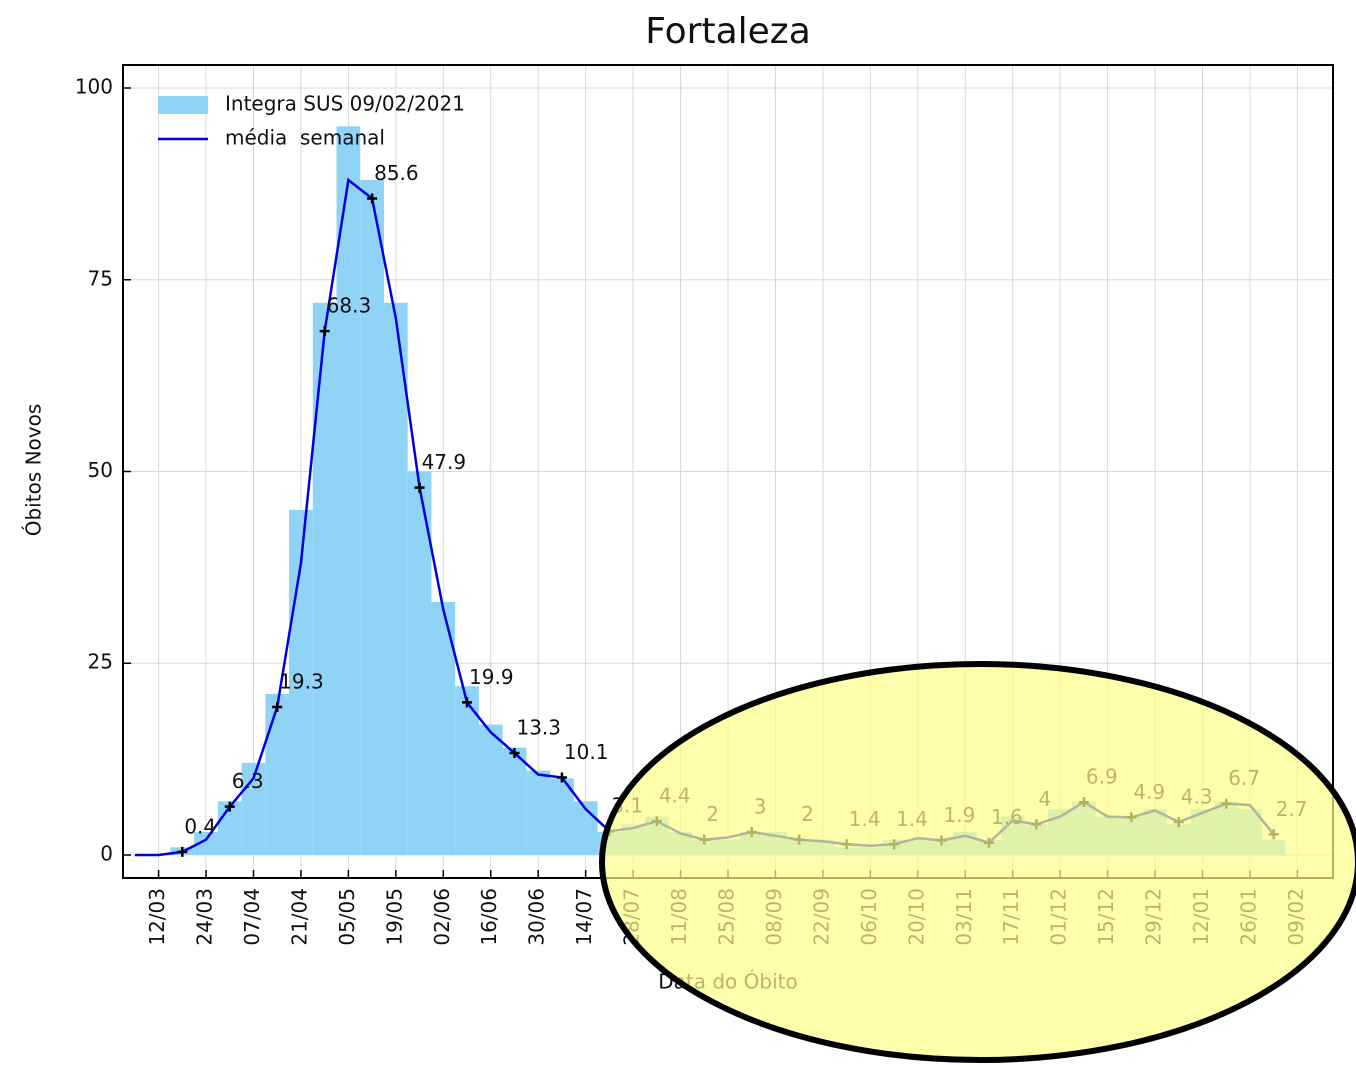  What do you see at coordinates (444, 462) in the screenshot?
I see `data-label: 47.9` at bounding box center [444, 462].